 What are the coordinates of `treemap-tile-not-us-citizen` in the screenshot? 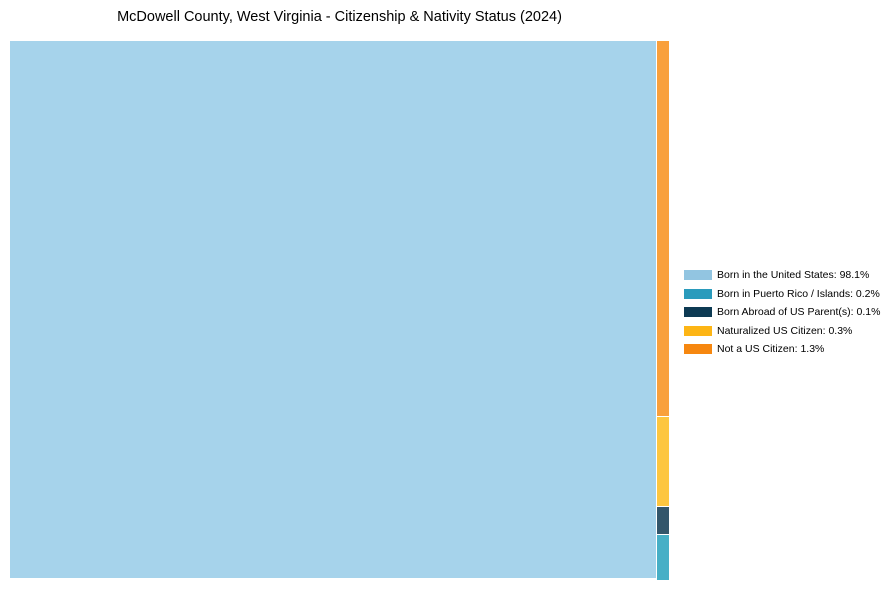 It's located at (663, 228).